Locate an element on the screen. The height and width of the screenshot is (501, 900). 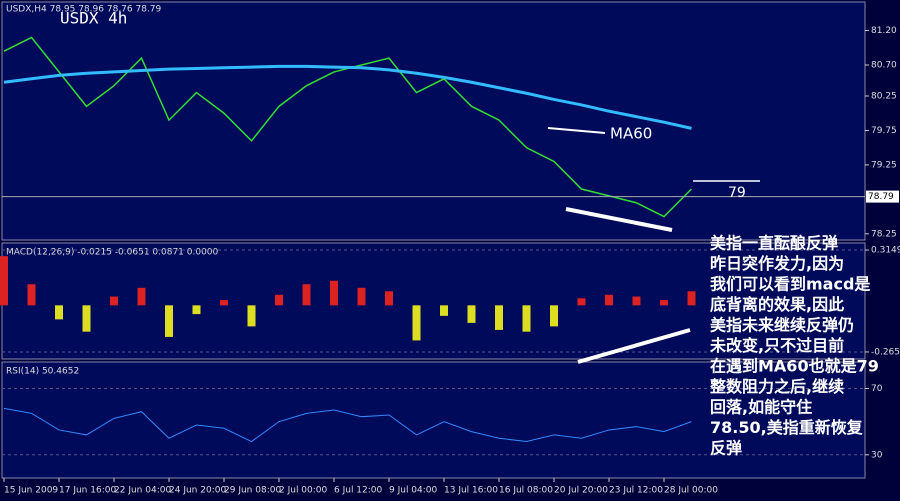
x-tick-label: 24 Jun 20:00 is located at coordinates (197, 491).